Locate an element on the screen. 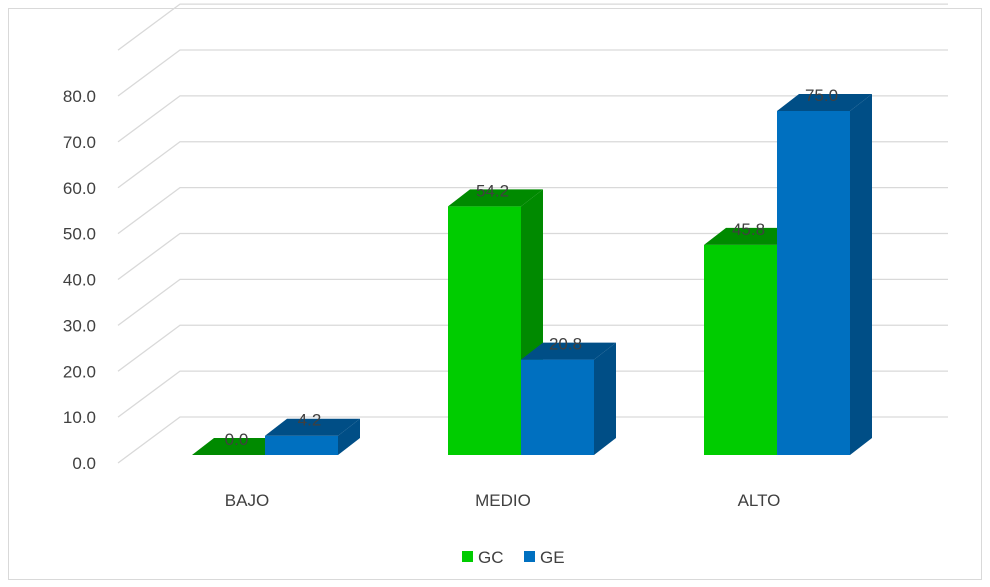  y-tick-label: 80.0 is located at coordinates (79, 96).